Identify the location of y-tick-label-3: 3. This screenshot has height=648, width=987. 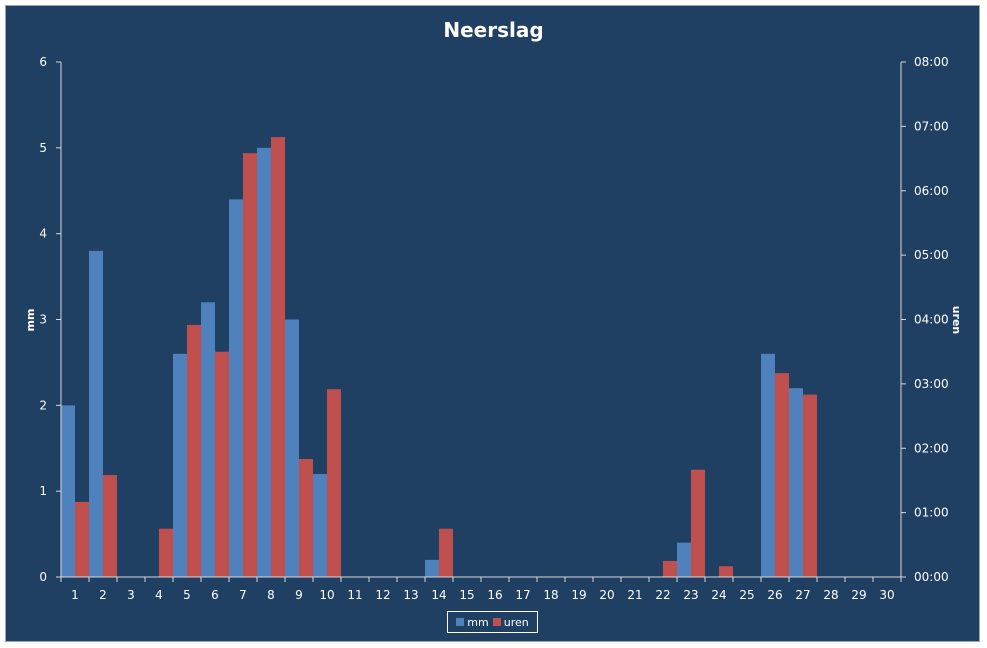
(43, 320).